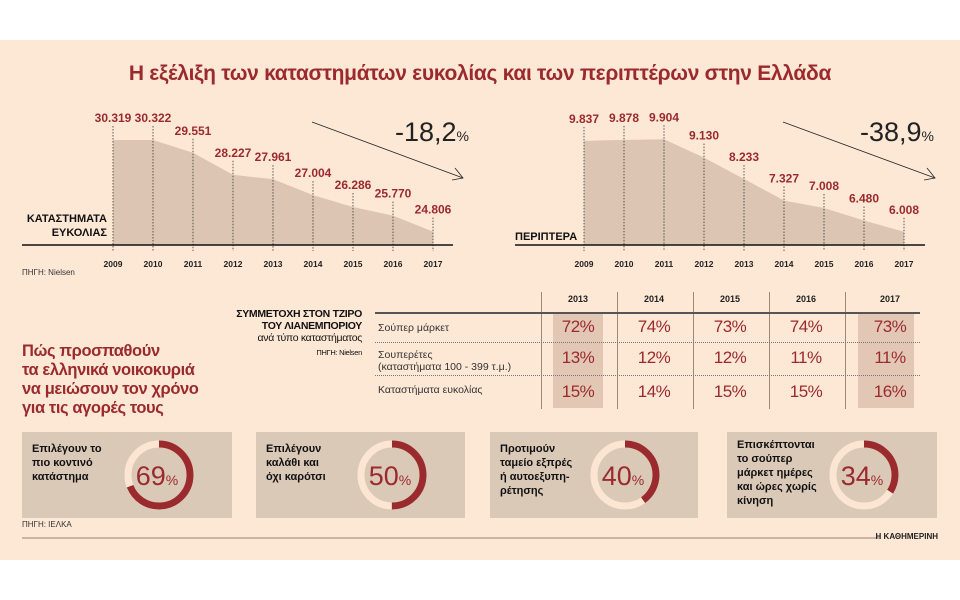  What do you see at coordinates (108, 370) in the screenshot?
I see `headline-line: τα ελληνικά νοικοκυριά` at bounding box center [108, 370].